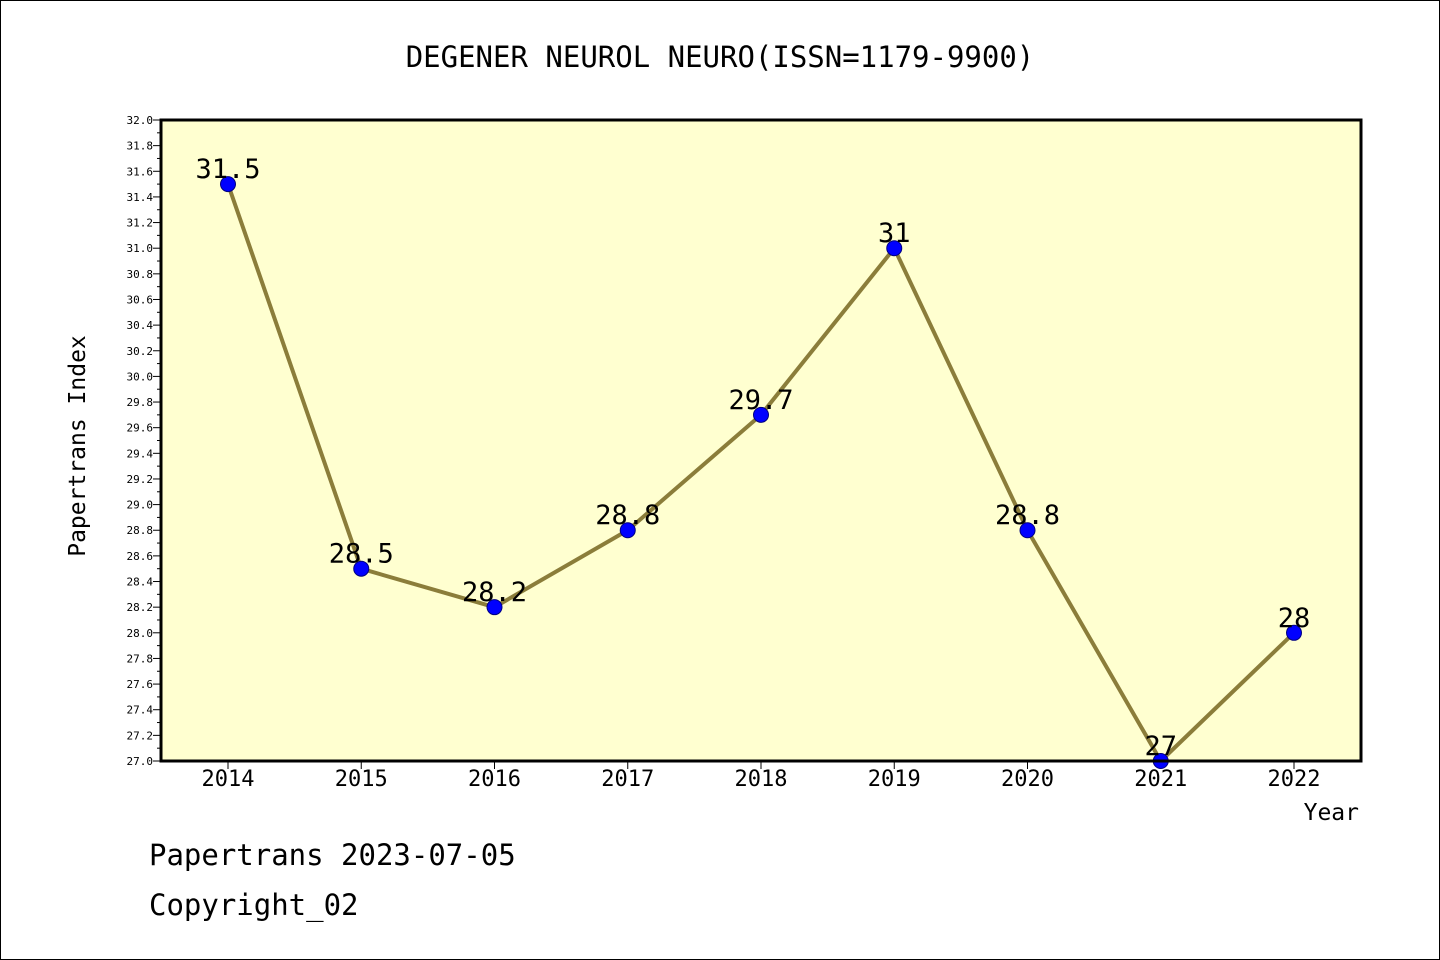 The height and width of the screenshot is (960, 1440). Describe the element at coordinates (140, 761) in the screenshot. I see `y-tick-label: 27.0` at that location.